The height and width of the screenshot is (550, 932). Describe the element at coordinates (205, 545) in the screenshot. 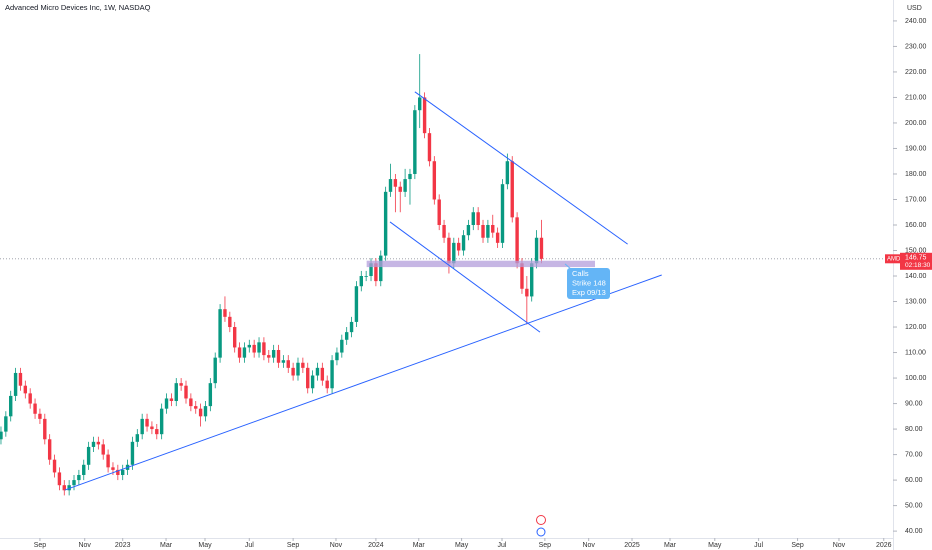

I see `x-tick-label: May` at that location.